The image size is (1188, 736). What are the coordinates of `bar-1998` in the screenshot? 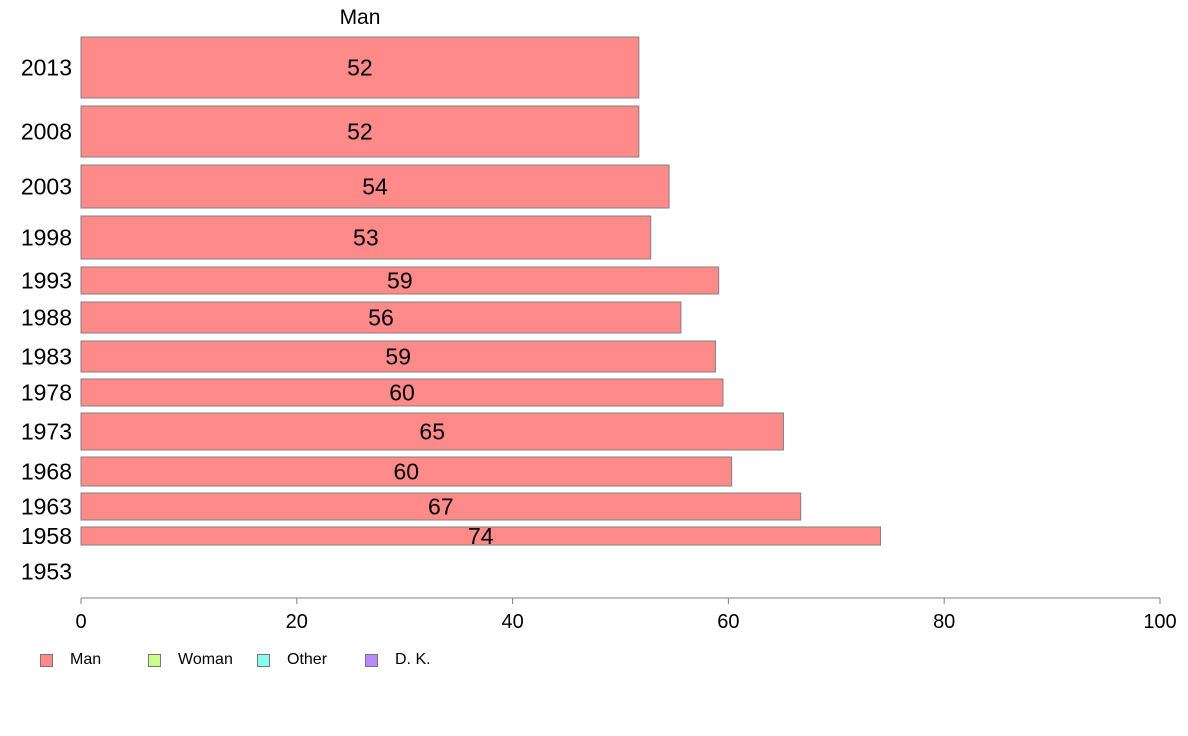 It's located at (366, 237).